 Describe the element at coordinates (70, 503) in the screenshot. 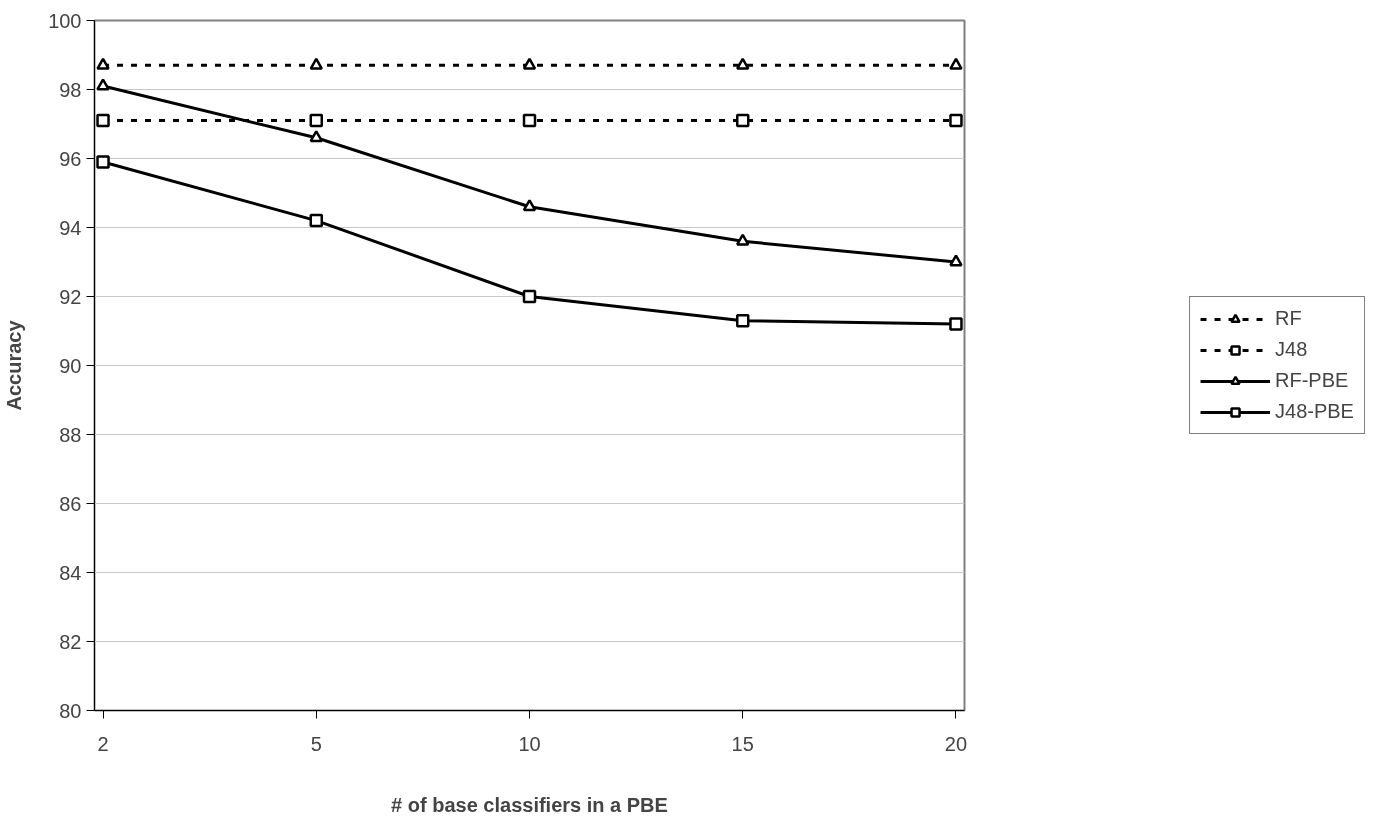

I see `y-tick-label: 86` at that location.